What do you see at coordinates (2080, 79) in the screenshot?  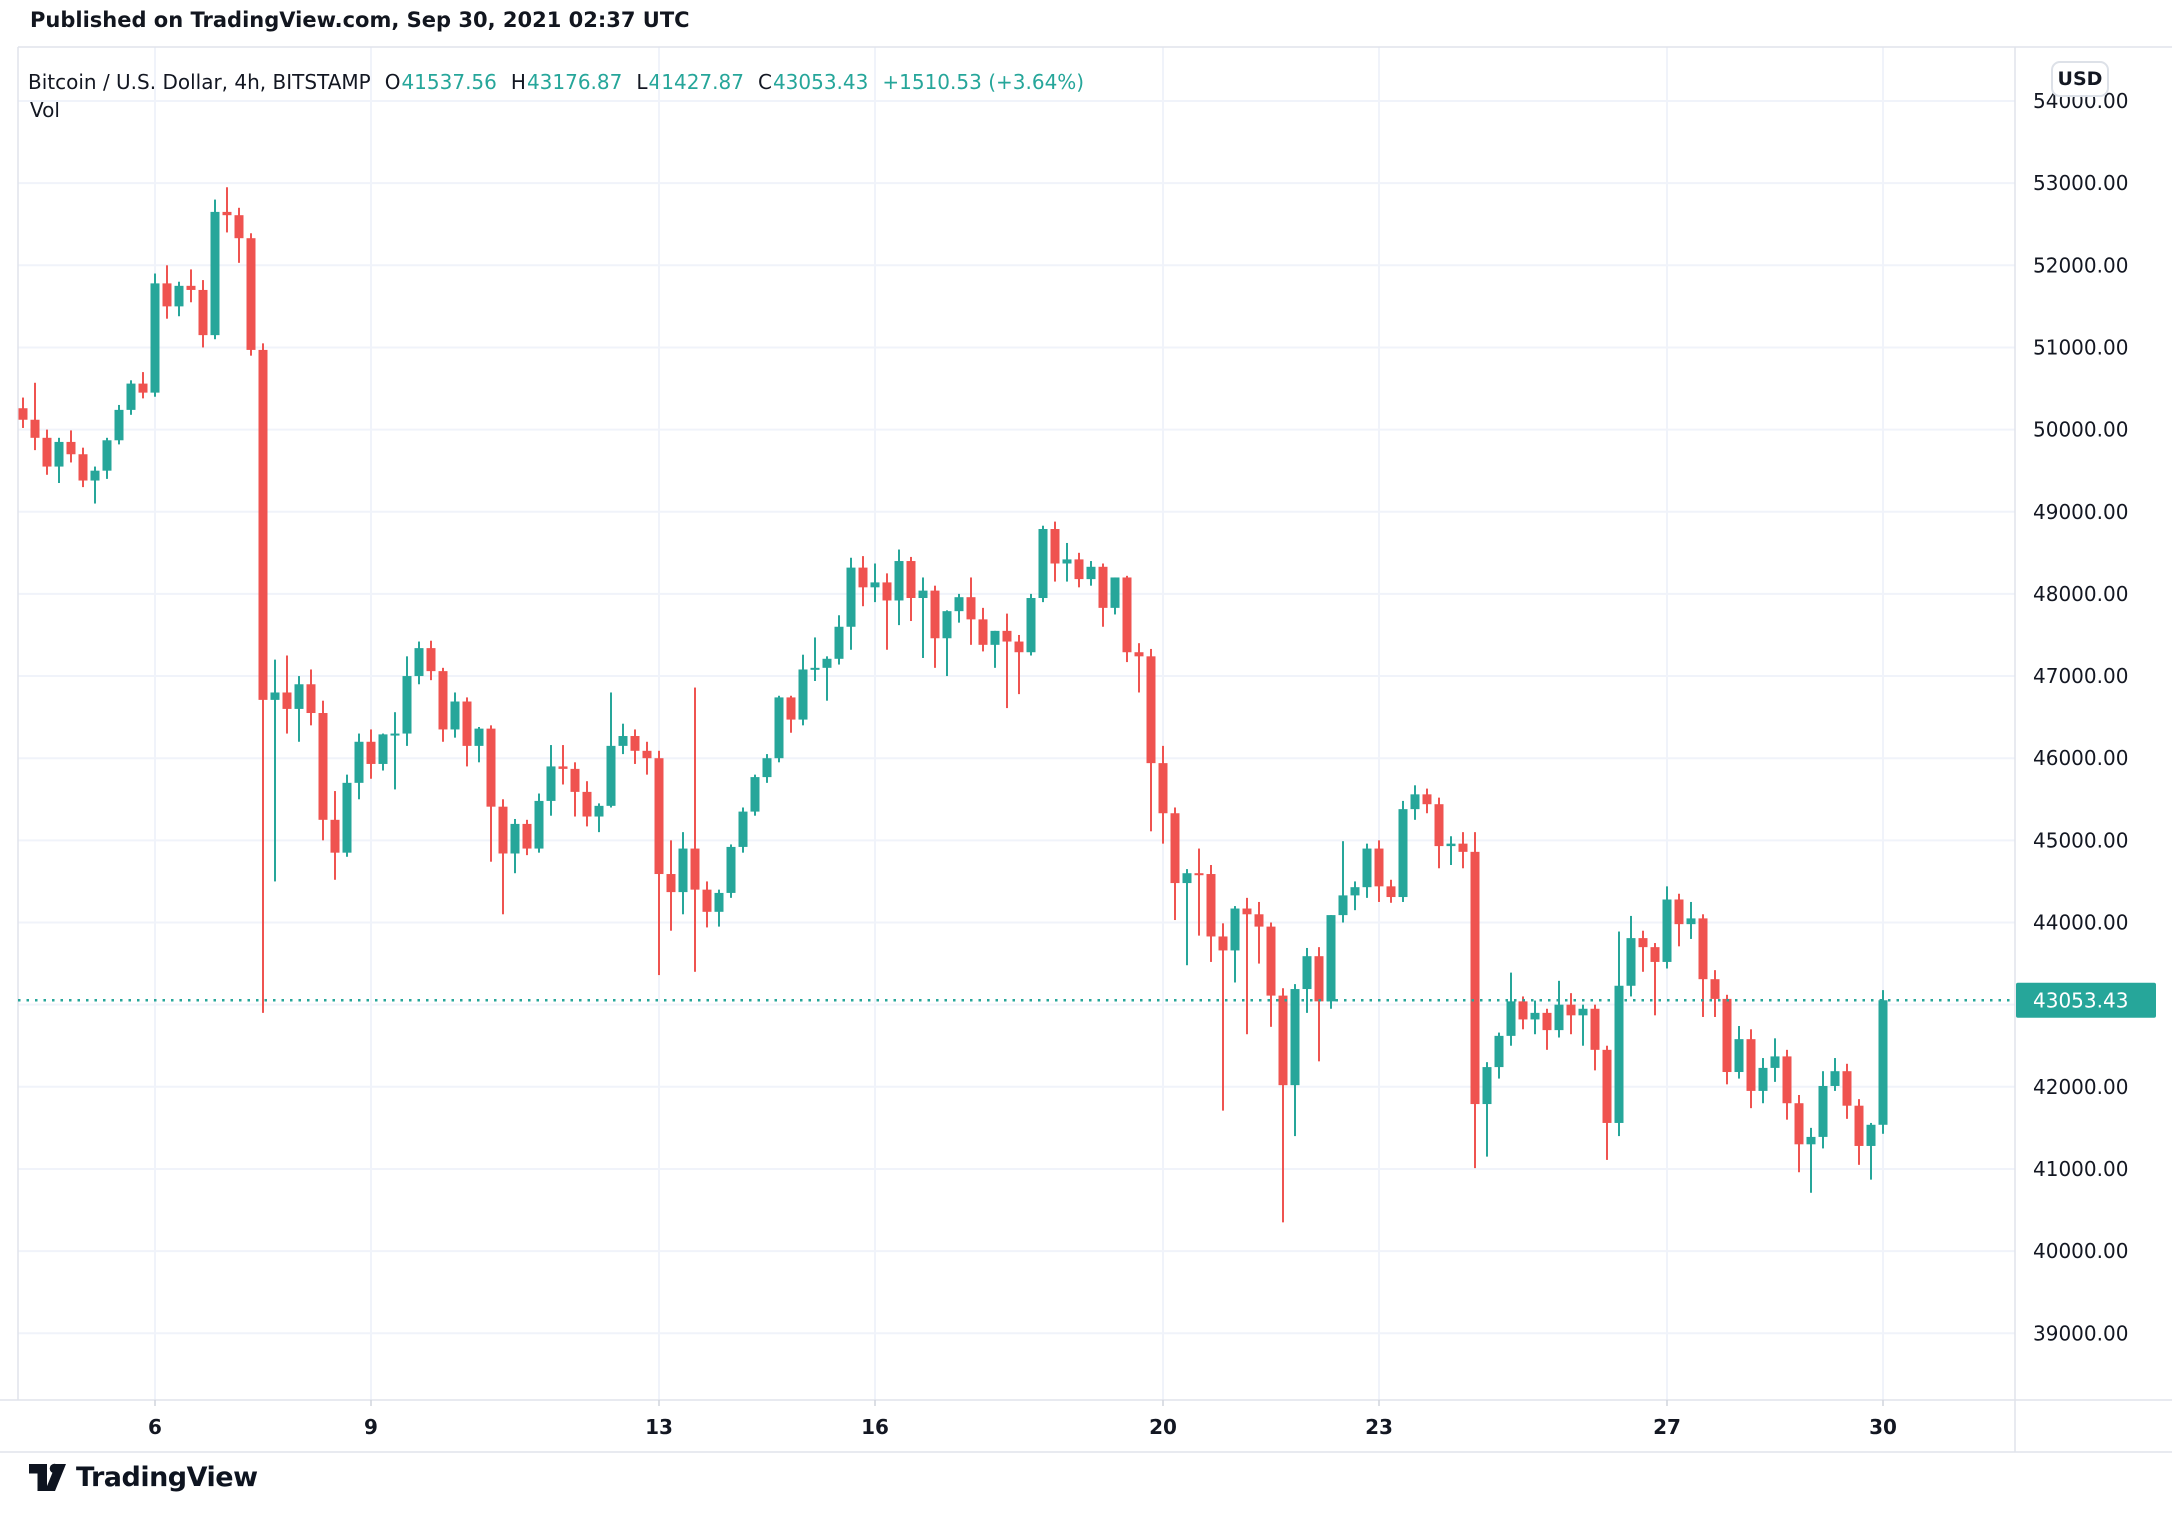 I see `currency-toggle-button: USD` at bounding box center [2080, 79].